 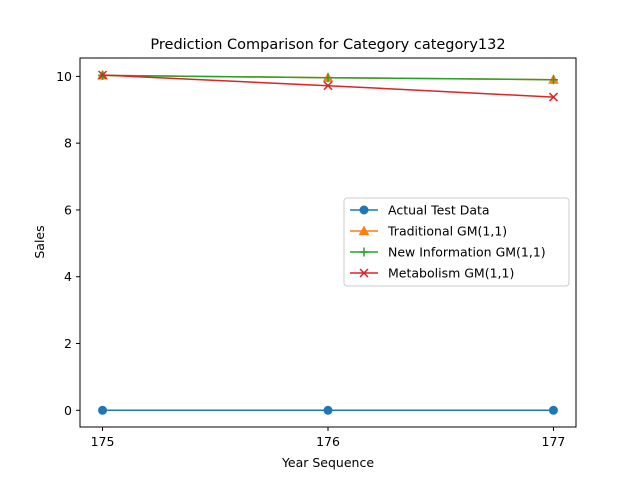 I want to click on x-tick-label: 176, so click(x=328, y=441).